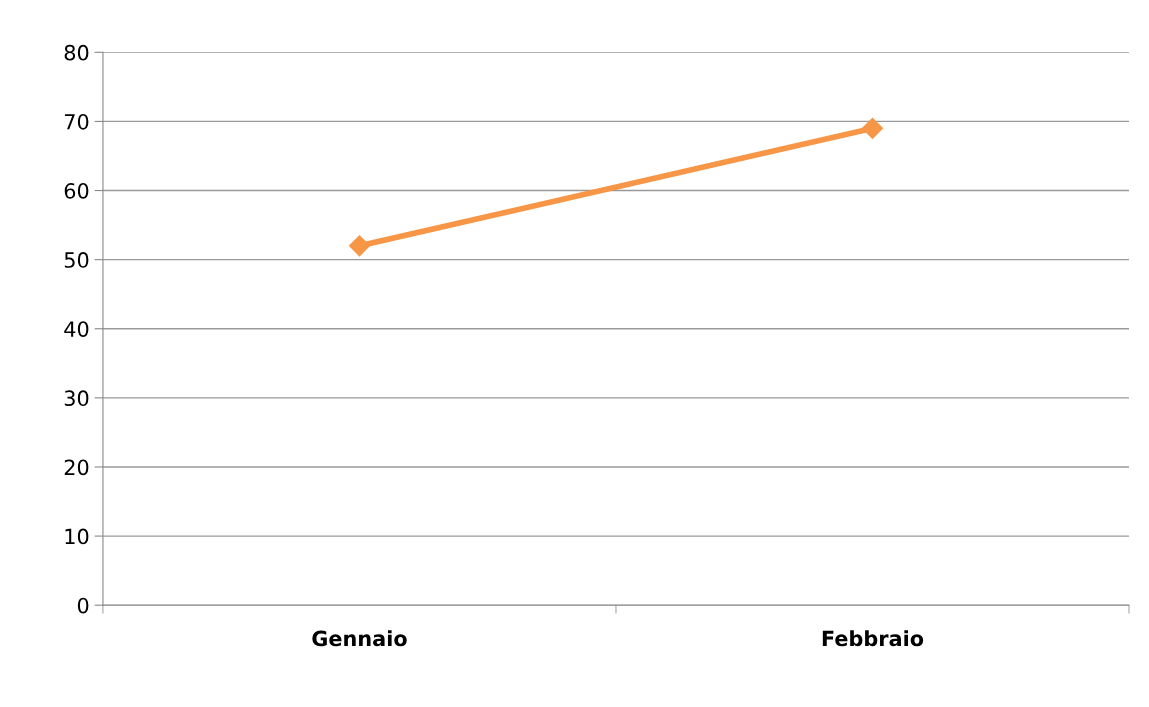 The width and height of the screenshot is (1149, 707). What do you see at coordinates (359, 638) in the screenshot?
I see `x-tick-label: Gennaio` at bounding box center [359, 638].